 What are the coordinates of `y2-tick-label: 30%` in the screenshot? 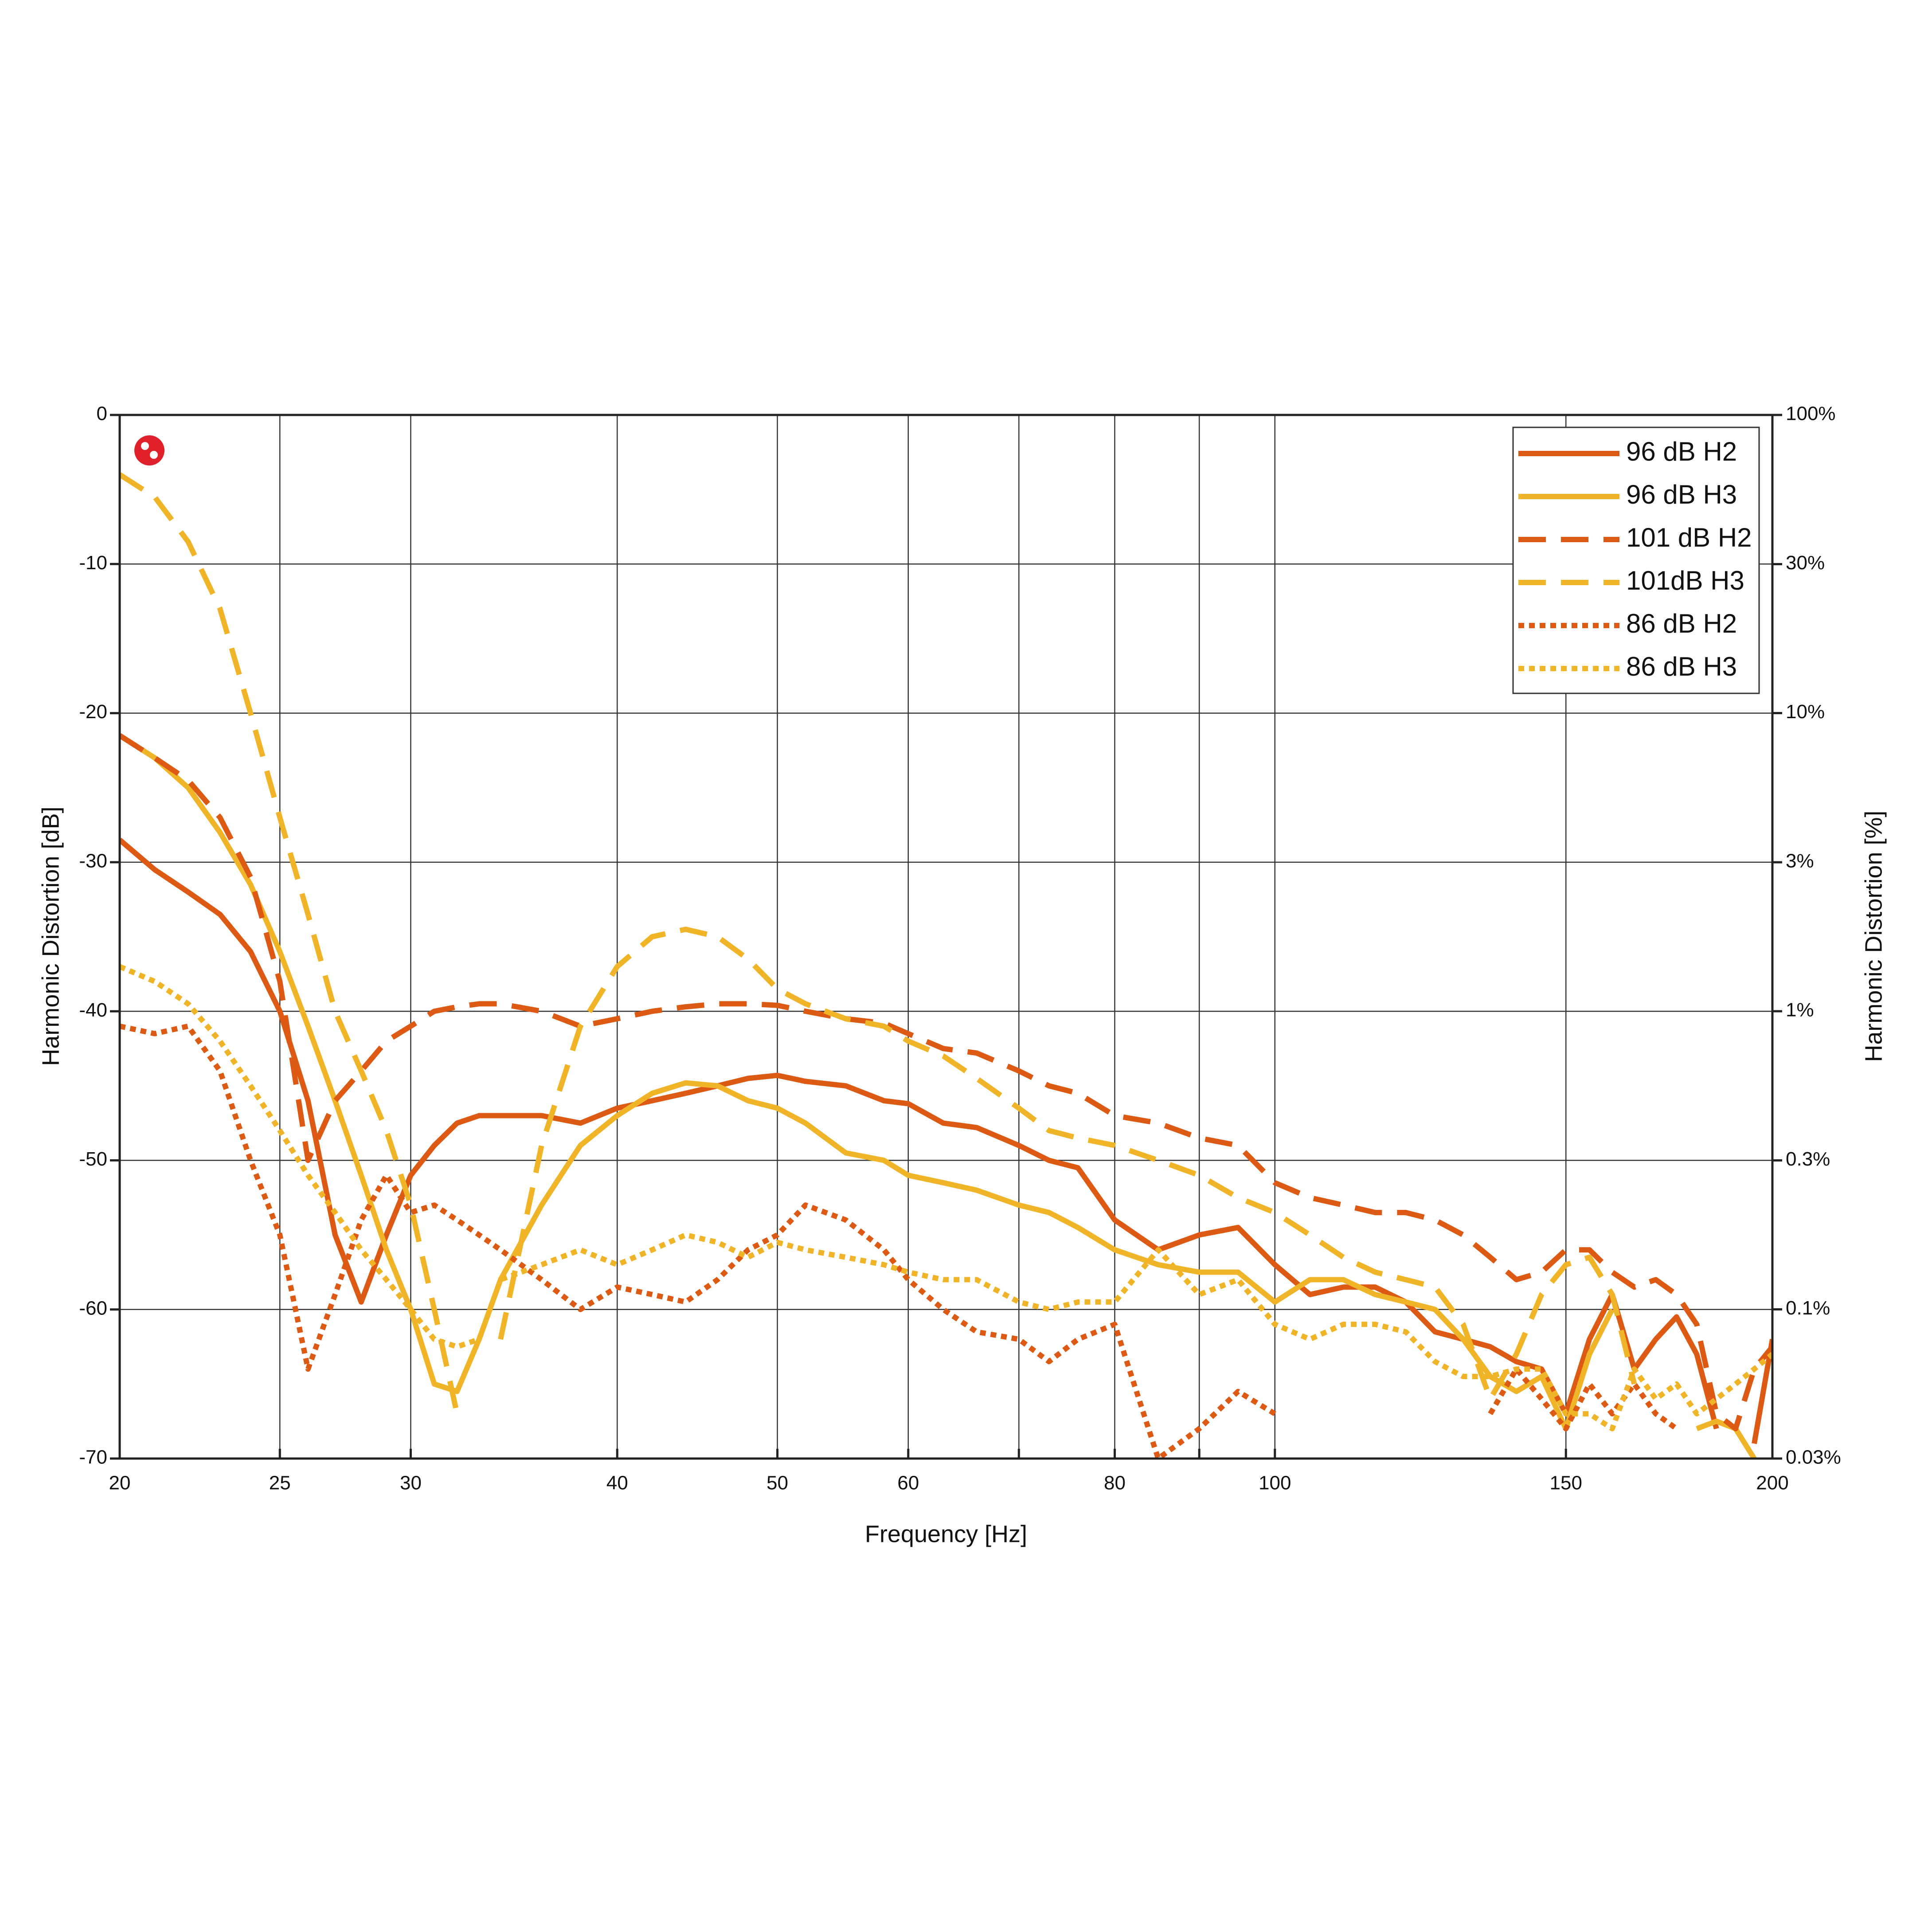 It's located at (1805, 563).